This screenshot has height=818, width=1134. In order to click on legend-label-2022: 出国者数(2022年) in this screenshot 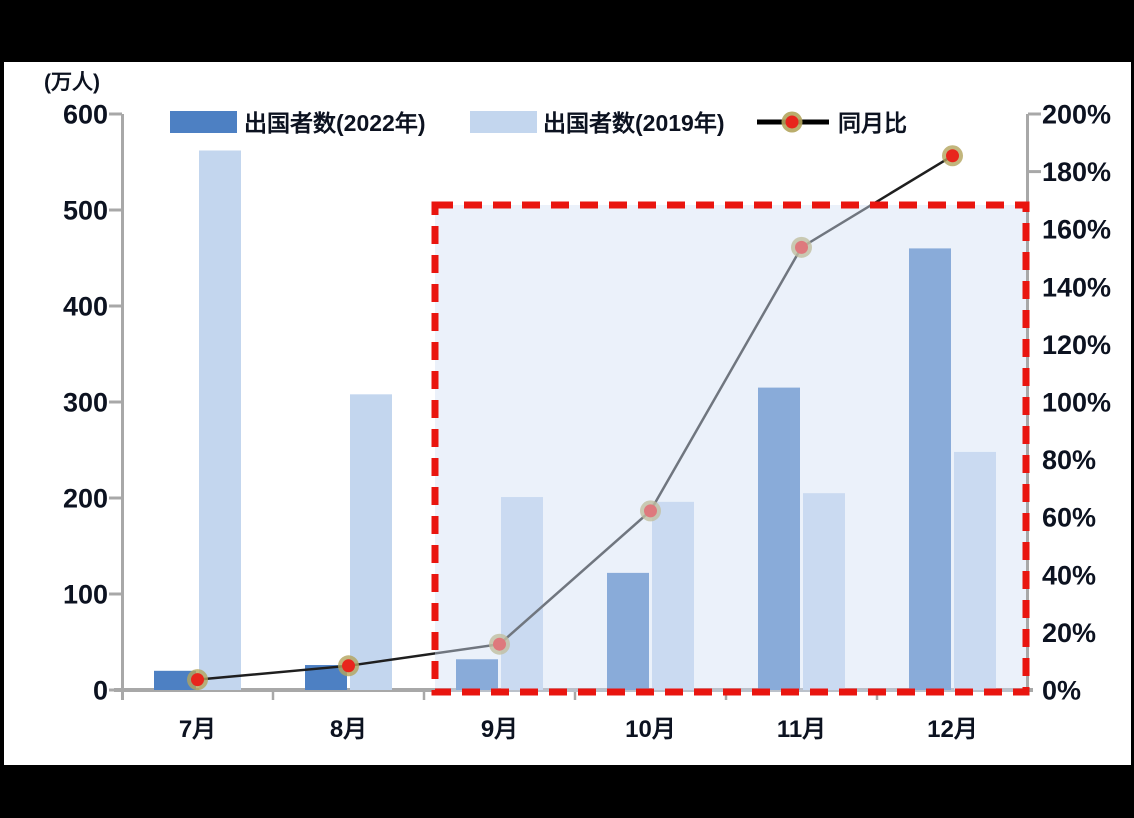, I will do `click(334, 123)`.